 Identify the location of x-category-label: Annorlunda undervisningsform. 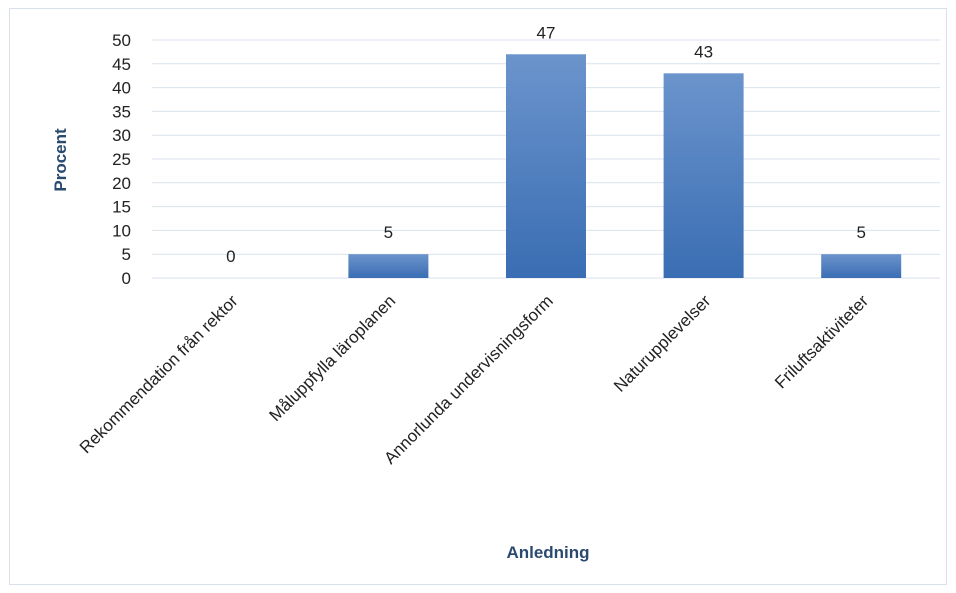
(468, 379).